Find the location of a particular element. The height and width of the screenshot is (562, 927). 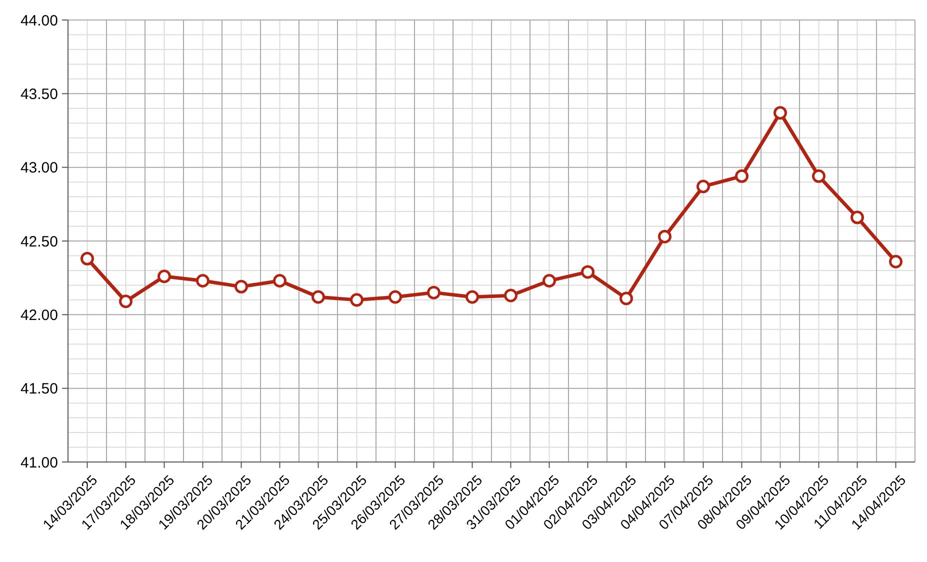

y-tick-label: 41.50 is located at coordinates (39, 389).